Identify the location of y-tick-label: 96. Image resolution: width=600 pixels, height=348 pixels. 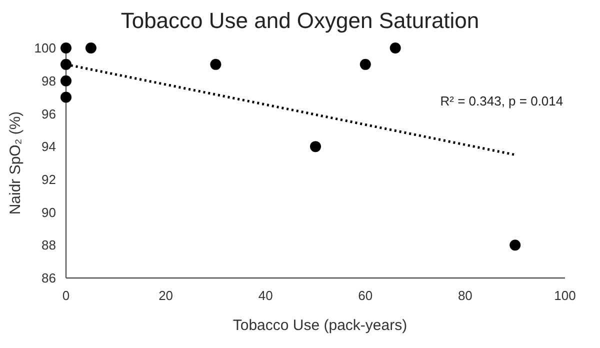
(49, 114).